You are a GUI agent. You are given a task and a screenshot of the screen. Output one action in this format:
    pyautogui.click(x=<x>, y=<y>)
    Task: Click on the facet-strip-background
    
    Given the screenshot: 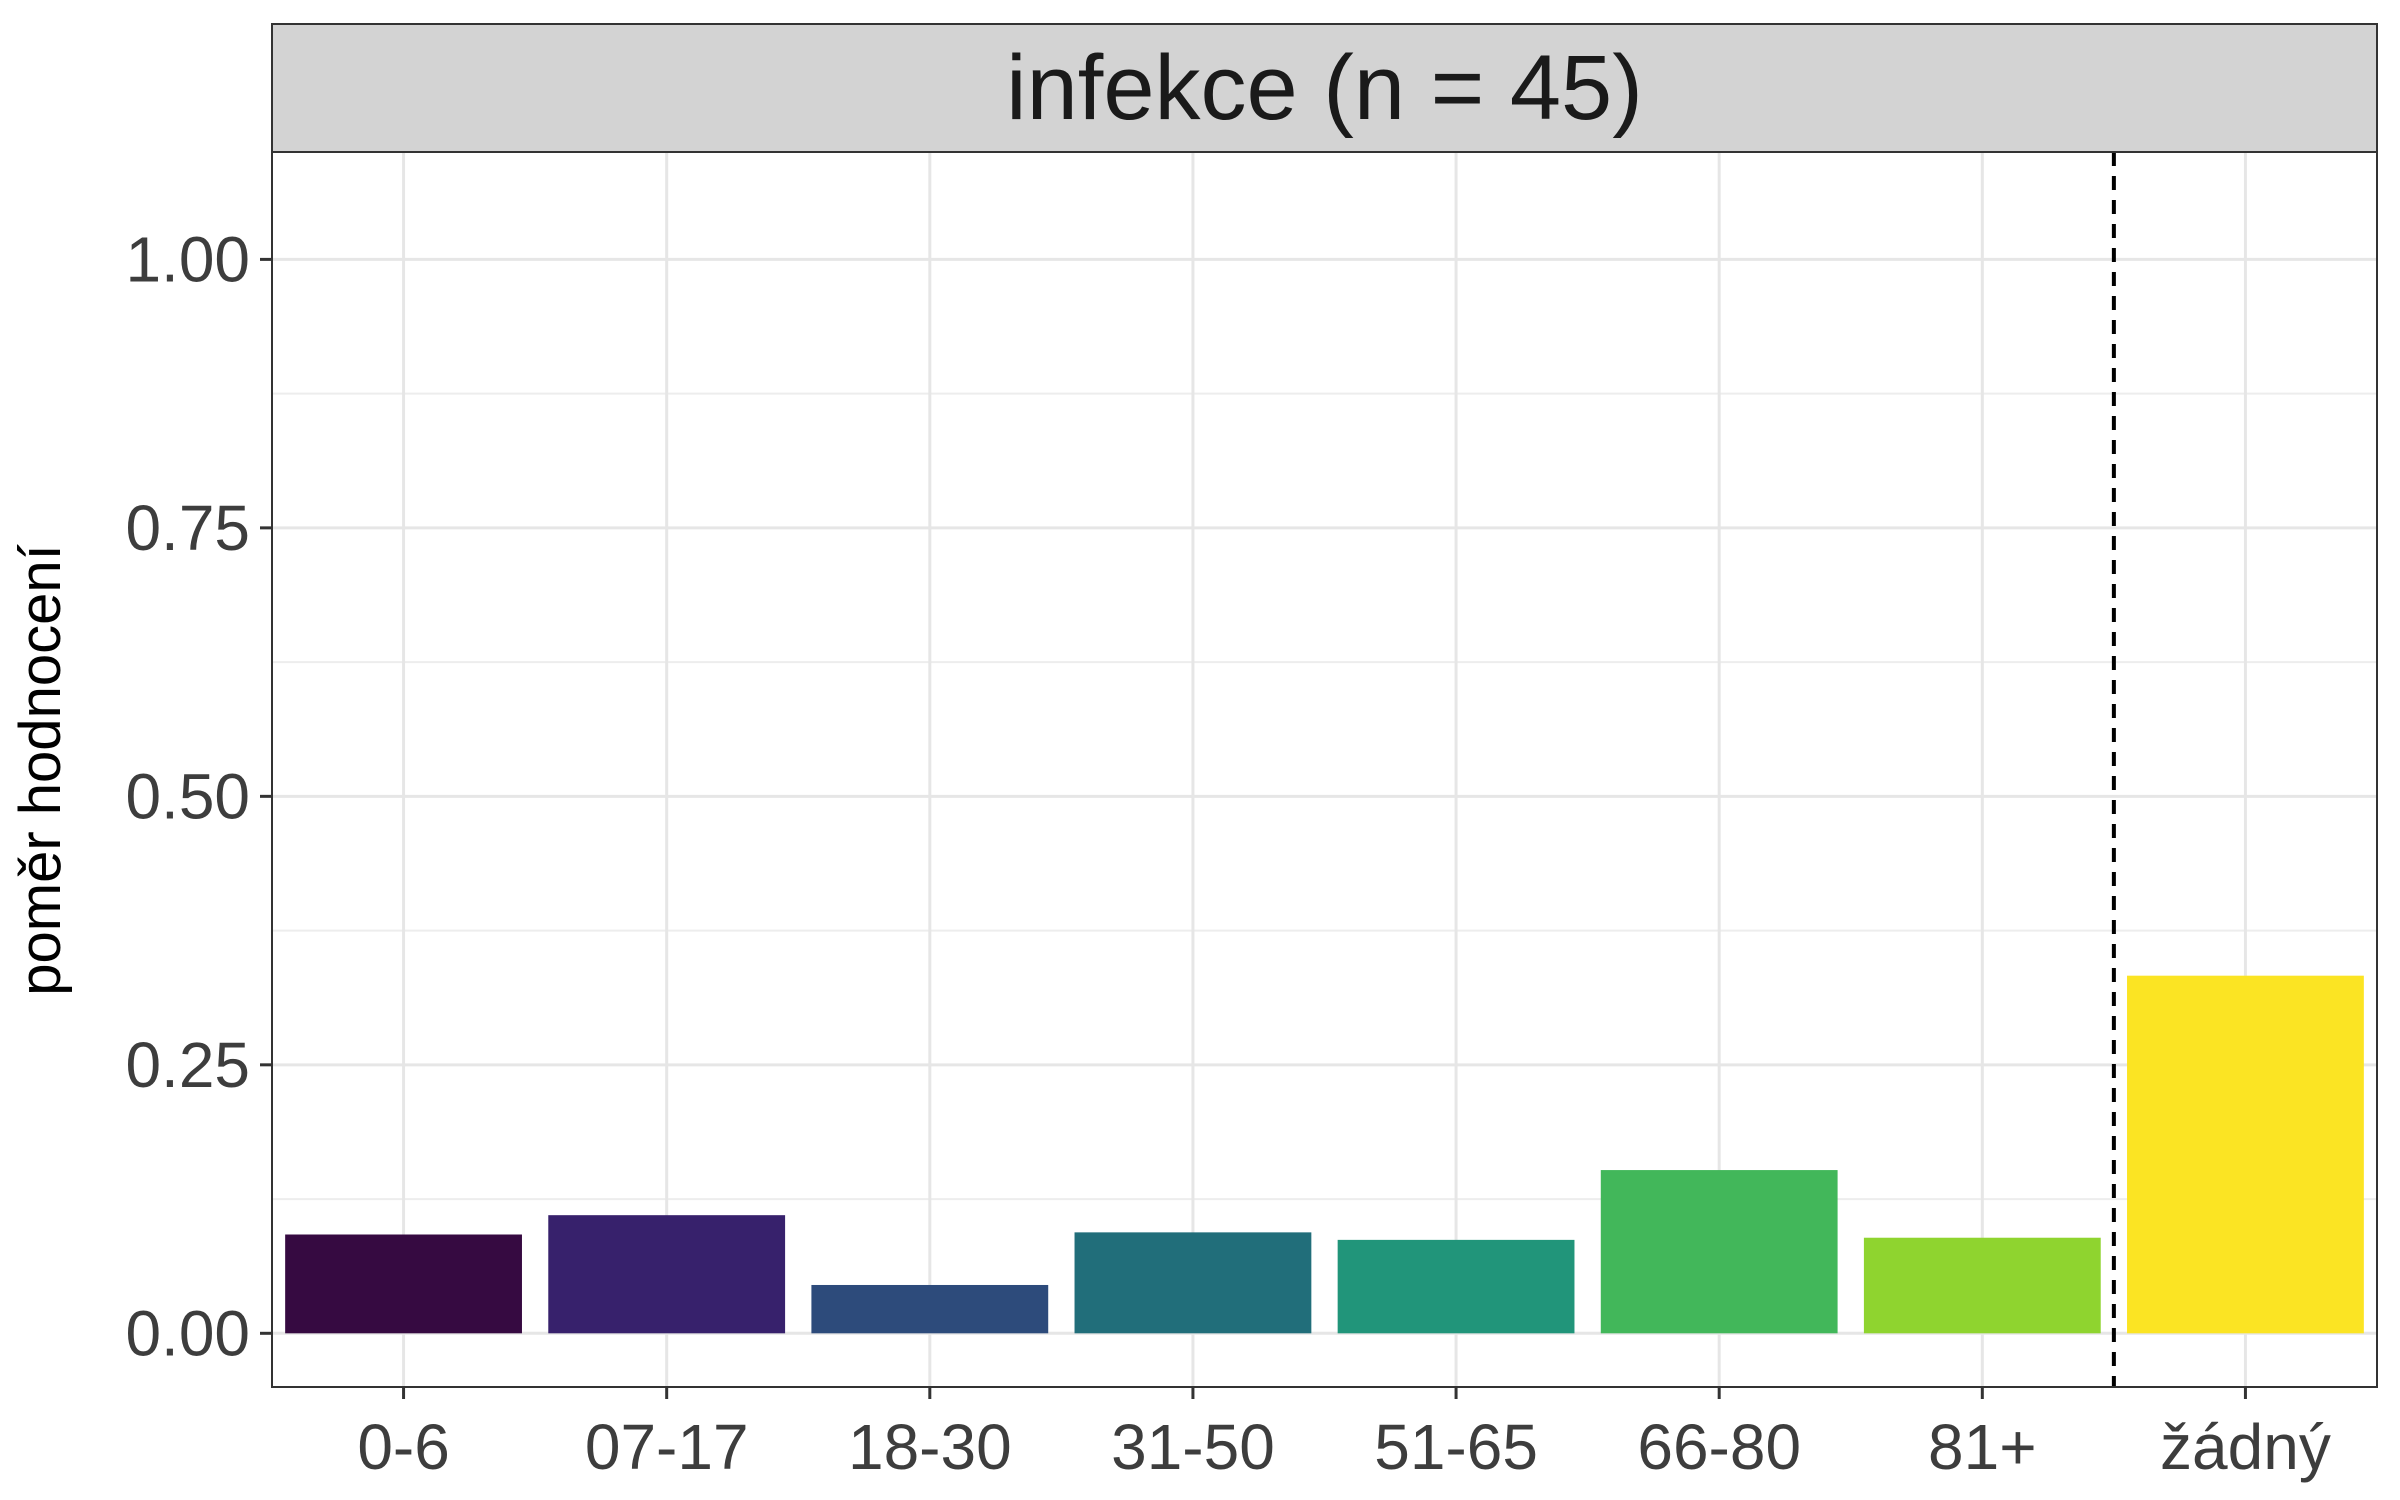 What is the action you would take?
    pyautogui.click(x=1324, y=88)
    